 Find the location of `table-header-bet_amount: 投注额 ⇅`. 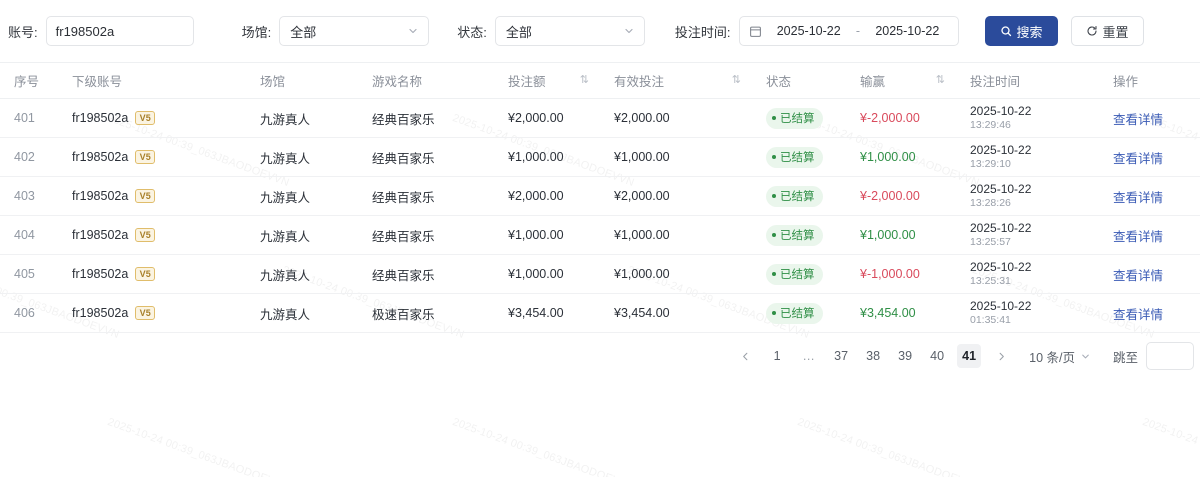

table-header-bet_amount: 投注额 ⇅ is located at coordinates (547, 80).